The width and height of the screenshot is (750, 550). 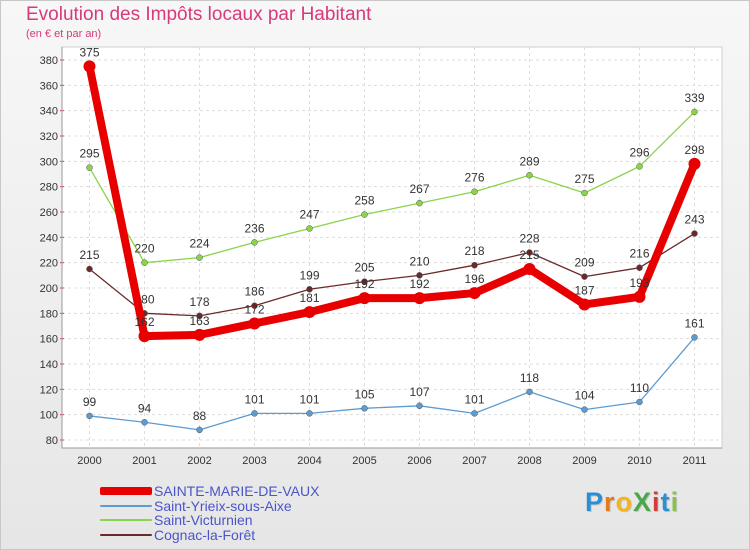 I want to click on legend-label: Saint-Yrieix-sous-Aixe, so click(x=223, y=505).